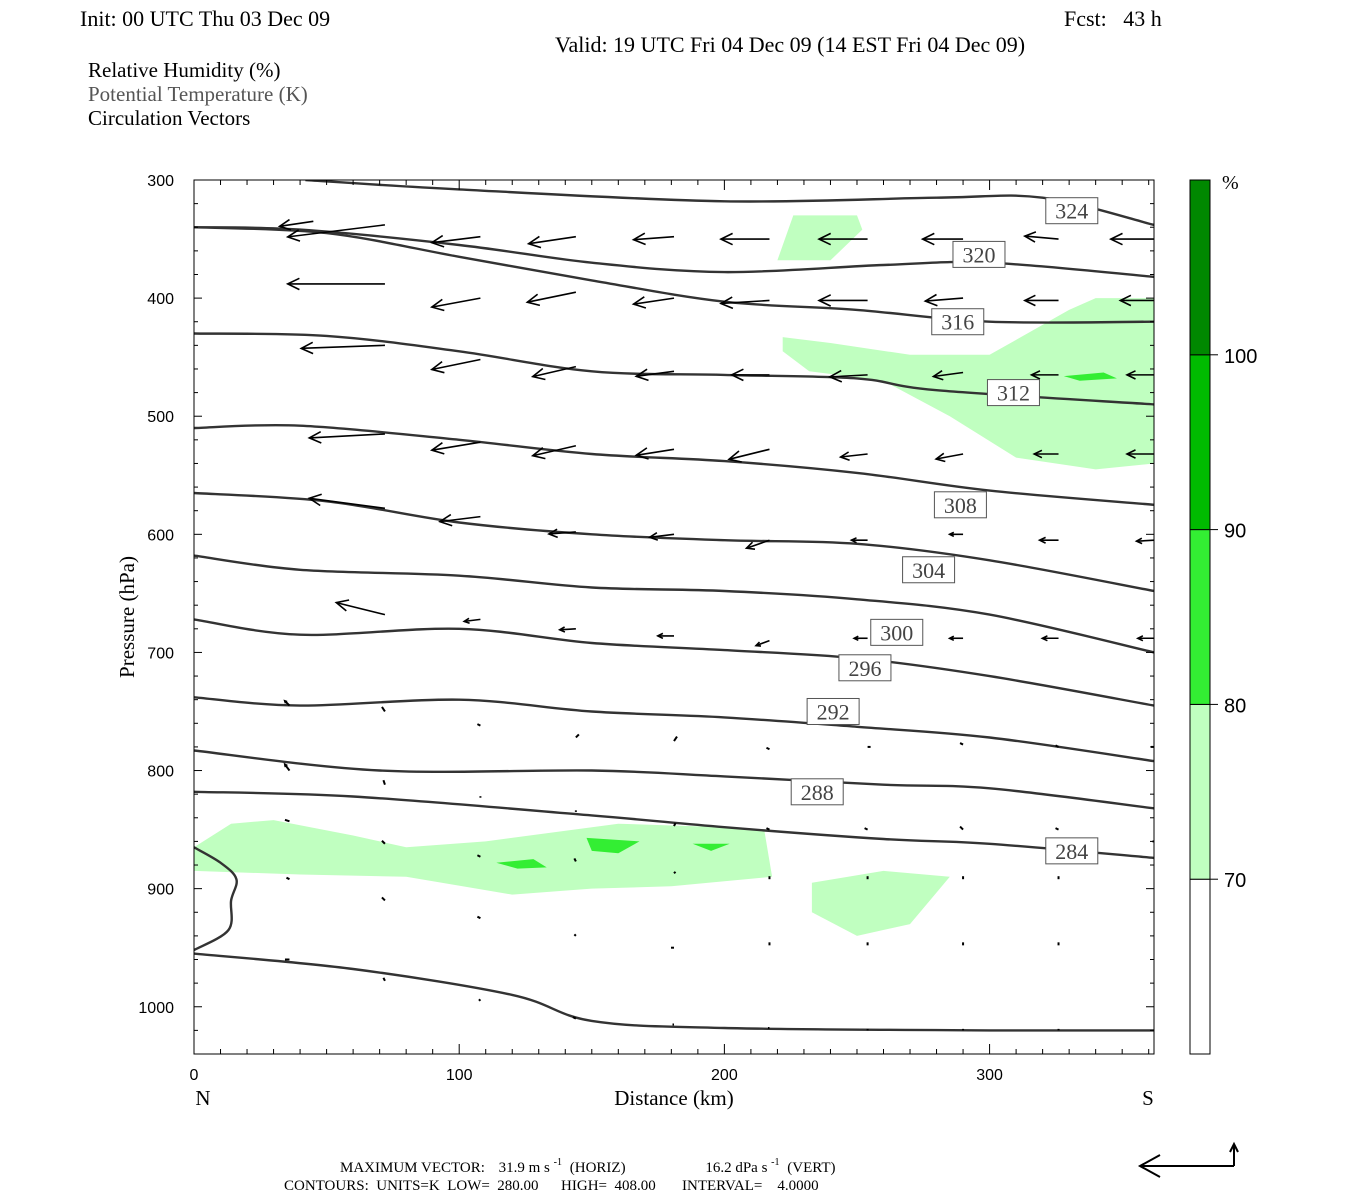  I want to click on y-tick-label-900: 900, so click(160, 890).